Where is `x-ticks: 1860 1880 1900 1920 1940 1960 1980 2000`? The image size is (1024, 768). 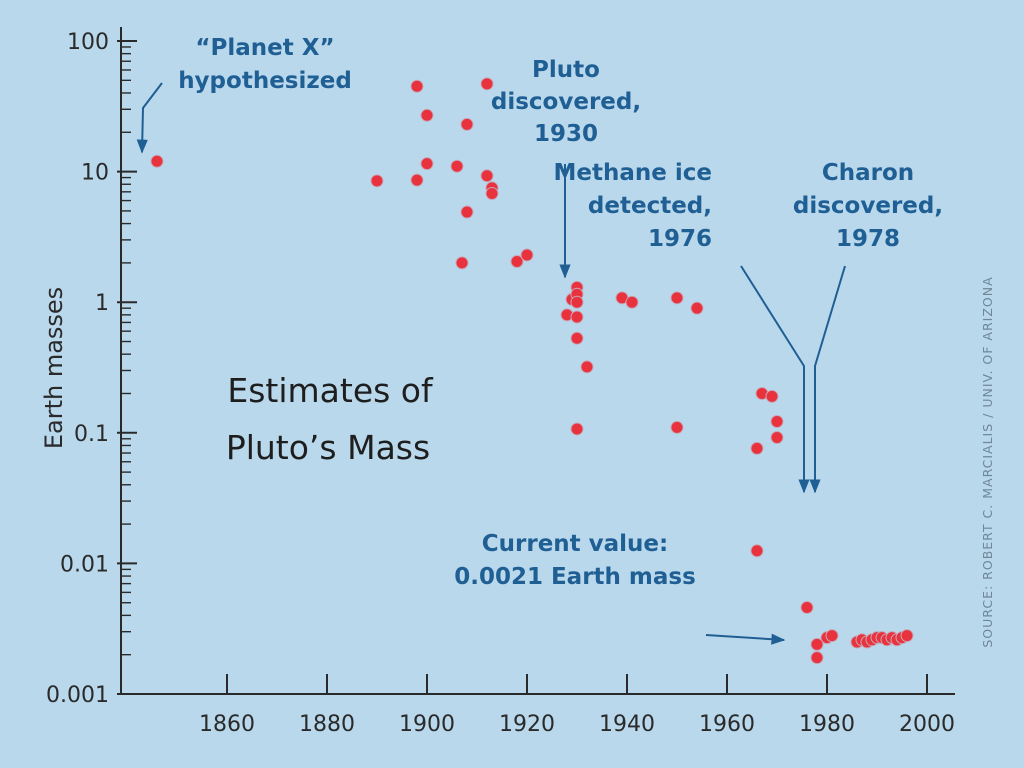 x-ticks: 1860 1880 1900 1920 1940 1960 1980 2000 is located at coordinates (577, 705).